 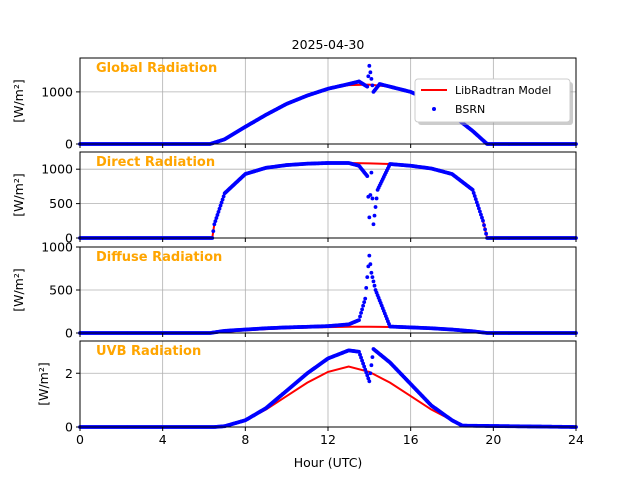 What do you see at coordinates (411, 439) in the screenshot?
I see `x-tick-label: 16` at bounding box center [411, 439].